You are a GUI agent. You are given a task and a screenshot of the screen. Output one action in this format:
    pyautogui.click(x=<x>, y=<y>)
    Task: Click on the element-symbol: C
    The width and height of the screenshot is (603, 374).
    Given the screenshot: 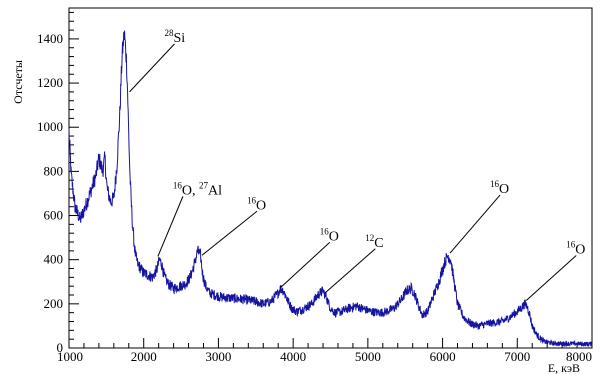 What is the action you would take?
    pyautogui.click(x=378, y=243)
    